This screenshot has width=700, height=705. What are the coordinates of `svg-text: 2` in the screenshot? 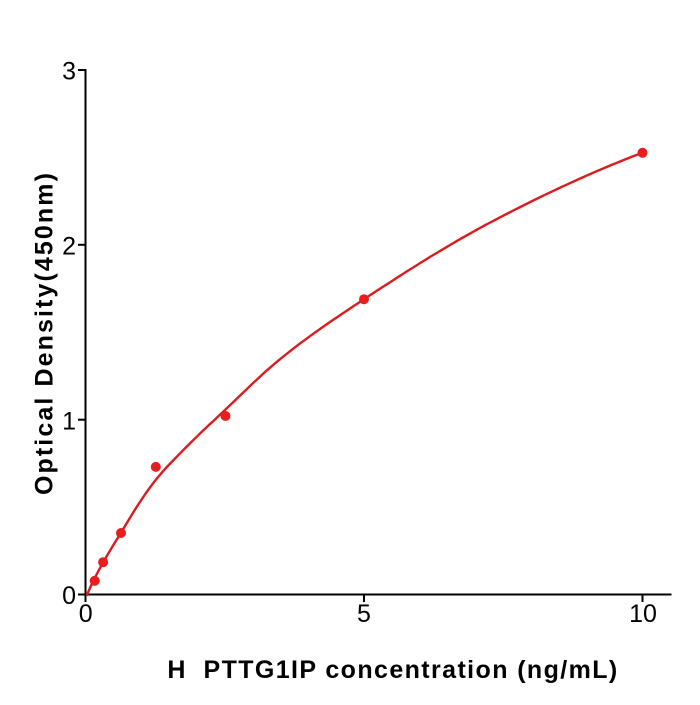 It's located at (69, 246).